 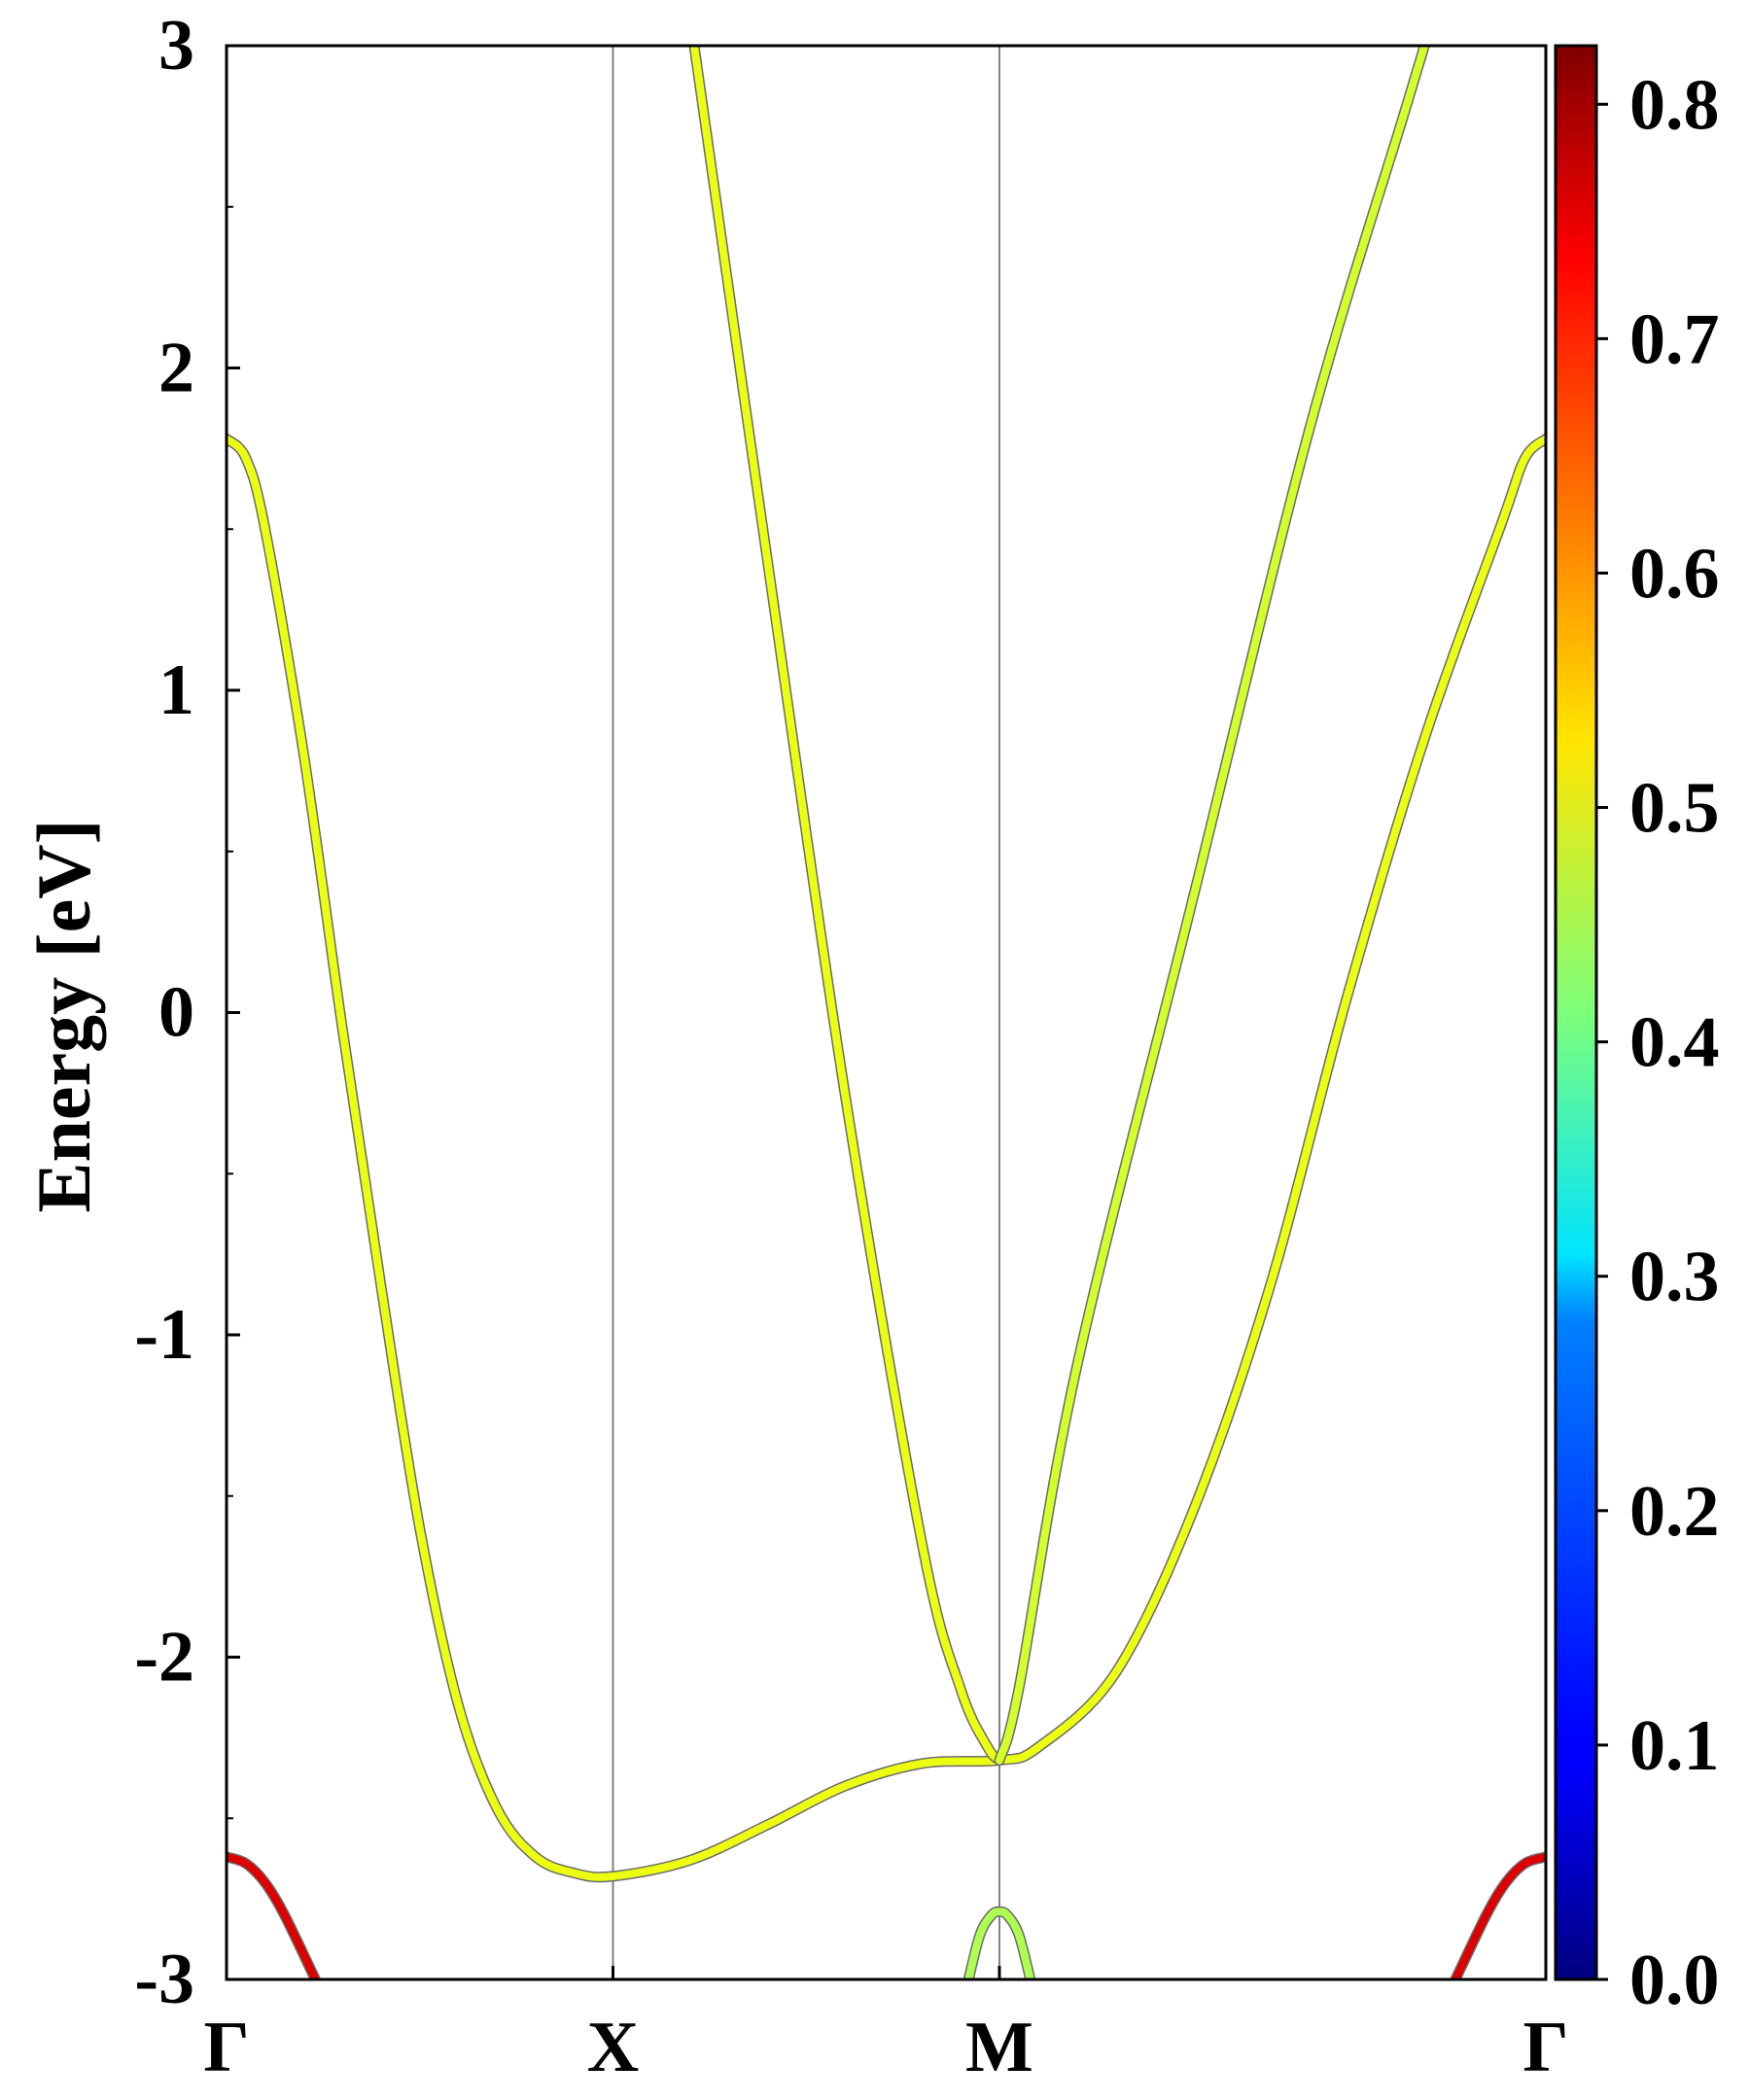 I want to click on colorbar-tick-label: 0.8, so click(x=1674, y=105).